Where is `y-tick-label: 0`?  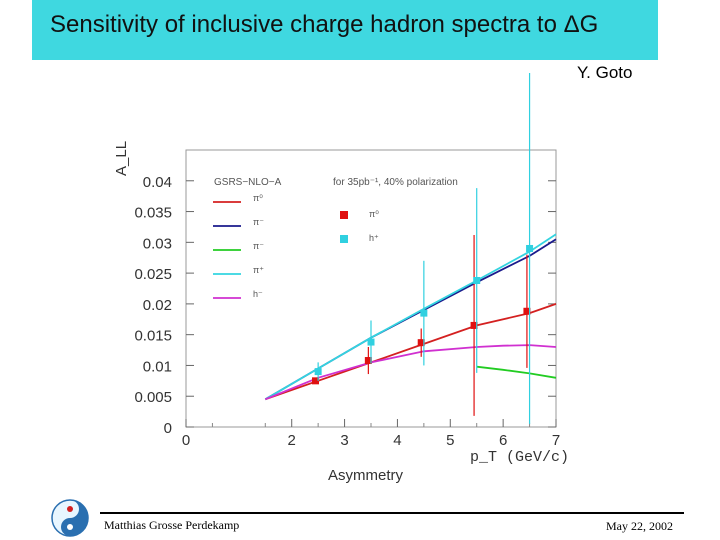 y-tick-label: 0 is located at coordinates (168, 428).